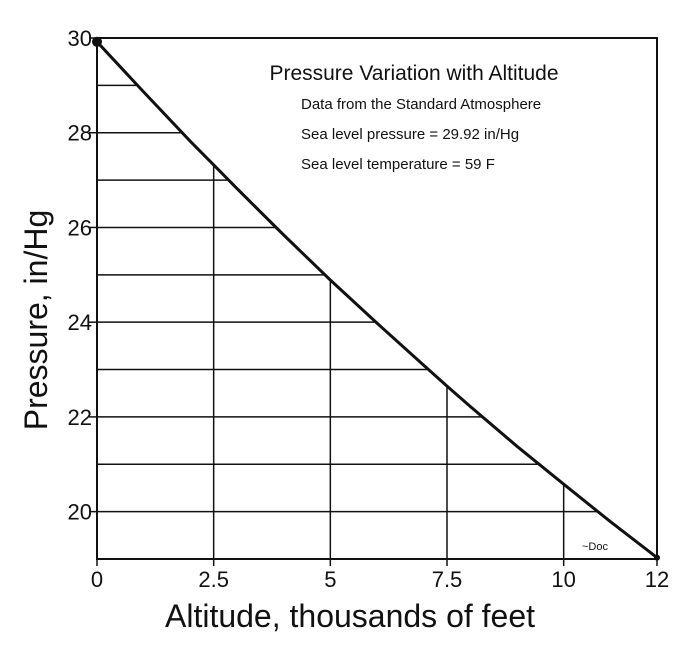 The width and height of the screenshot is (700, 654). Describe the element at coordinates (80, 512) in the screenshot. I see `y-tick-label: 20` at that location.